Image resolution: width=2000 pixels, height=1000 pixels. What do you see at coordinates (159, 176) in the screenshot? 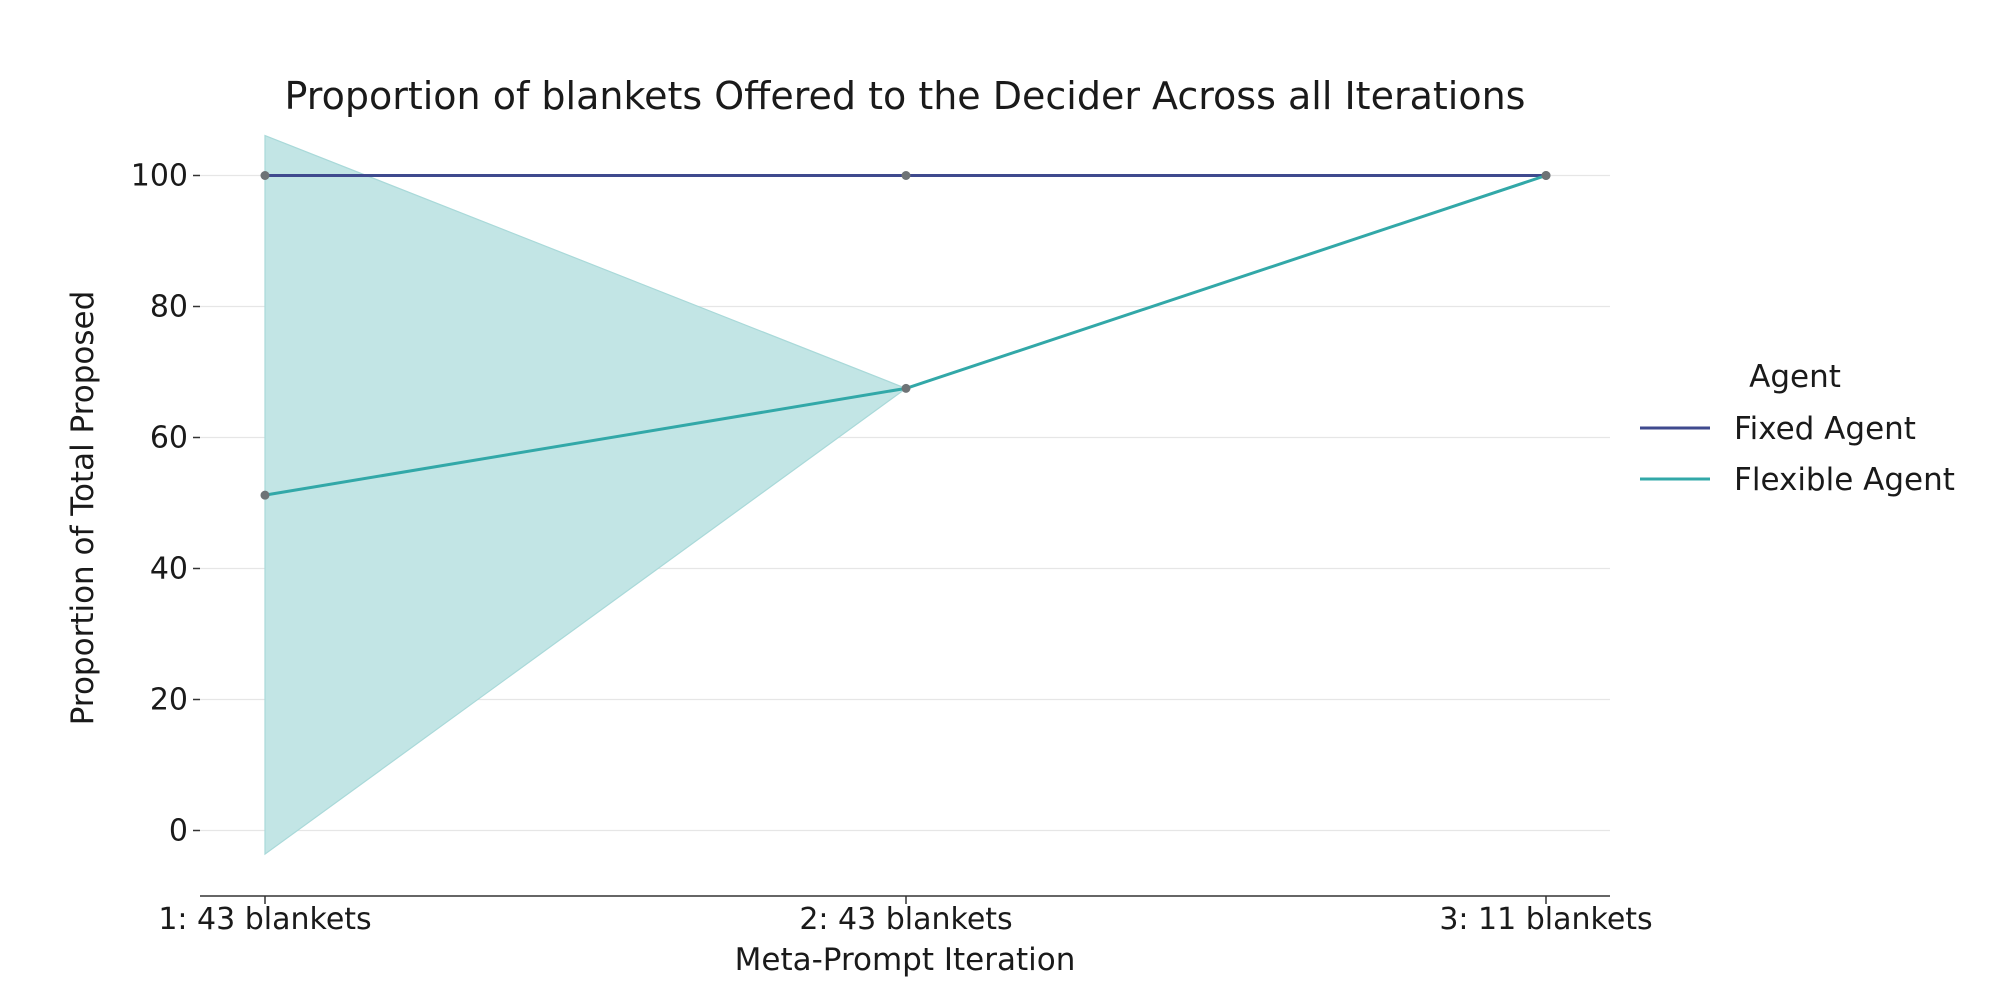
I see `y-tick-label-100: 100` at bounding box center [159, 176].